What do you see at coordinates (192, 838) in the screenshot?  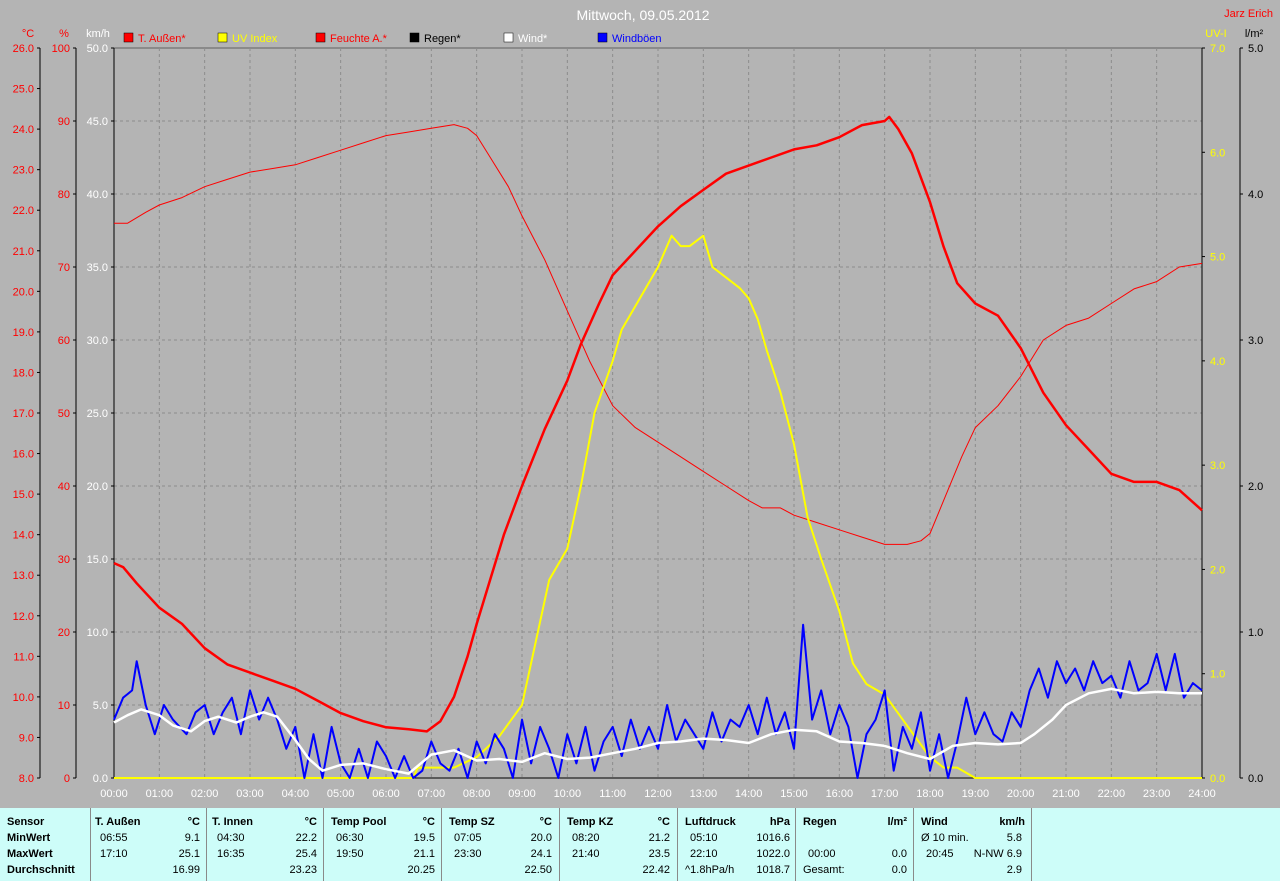 I see `t-aussen-min: 9.1` at bounding box center [192, 838].